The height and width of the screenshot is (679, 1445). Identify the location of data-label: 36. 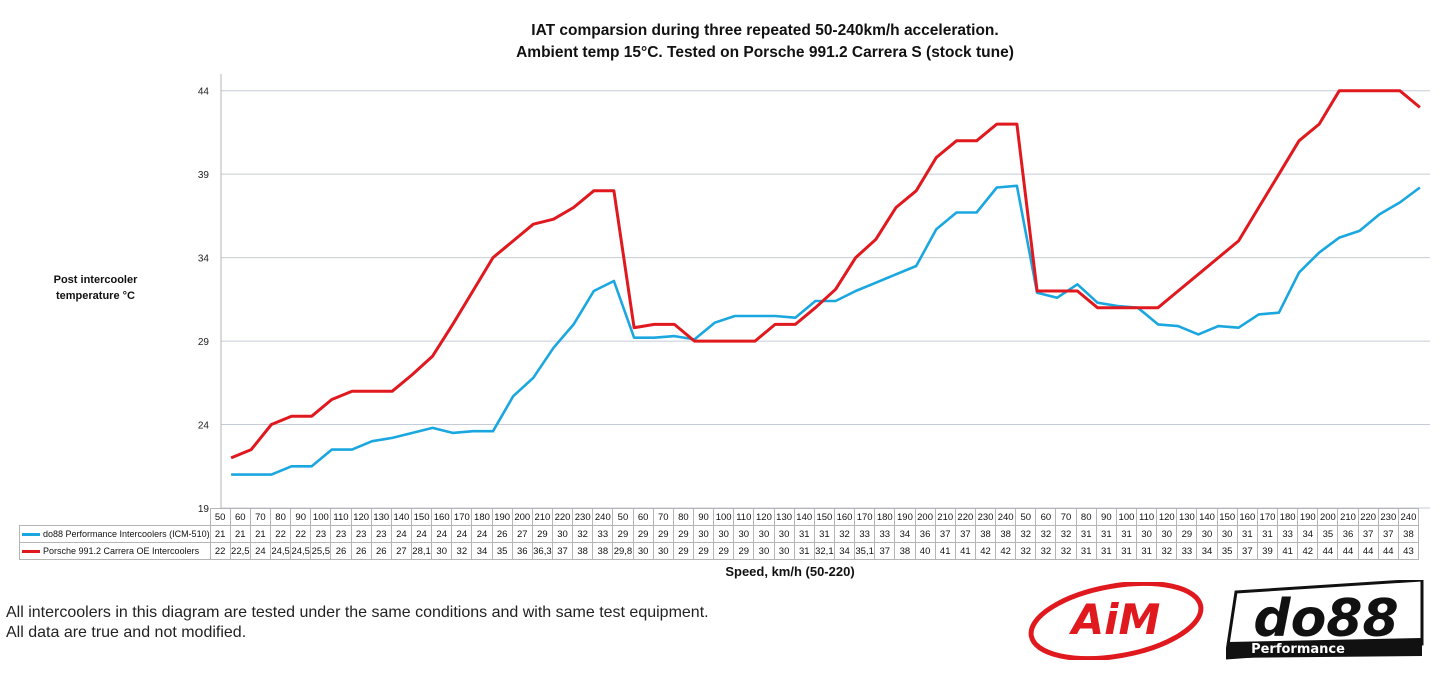
(925, 534).